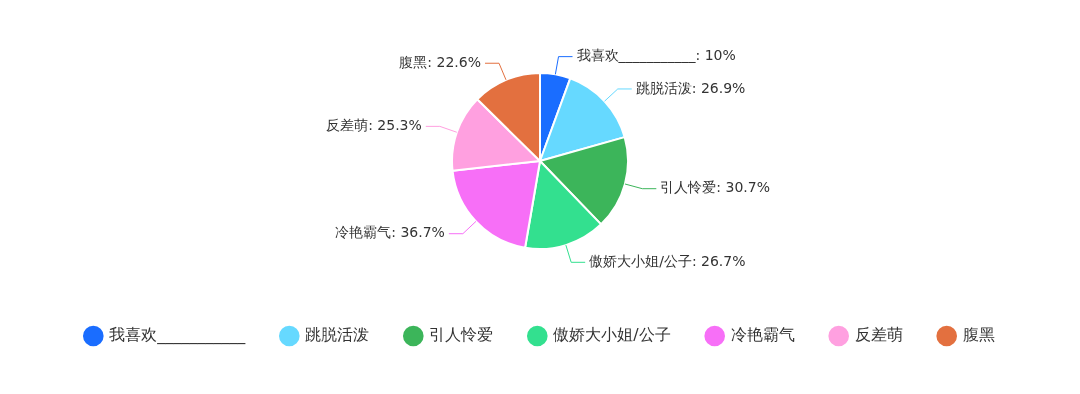 The image size is (1080, 394). What do you see at coordinates (390, 232) in the screenshot?
I see `category-label: 冷艳霸气: 36.7%` at bounding box center [390, 232].